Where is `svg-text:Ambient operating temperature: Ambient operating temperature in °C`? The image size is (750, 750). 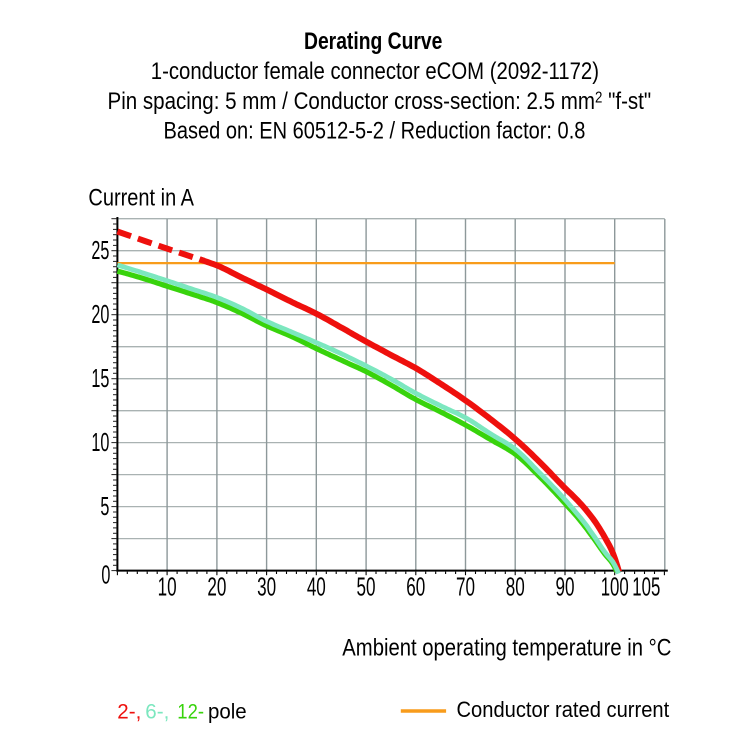 svg-text:Ambient operating temperature: Ambient operating temperature in °C is located at coordinates (506, 647).